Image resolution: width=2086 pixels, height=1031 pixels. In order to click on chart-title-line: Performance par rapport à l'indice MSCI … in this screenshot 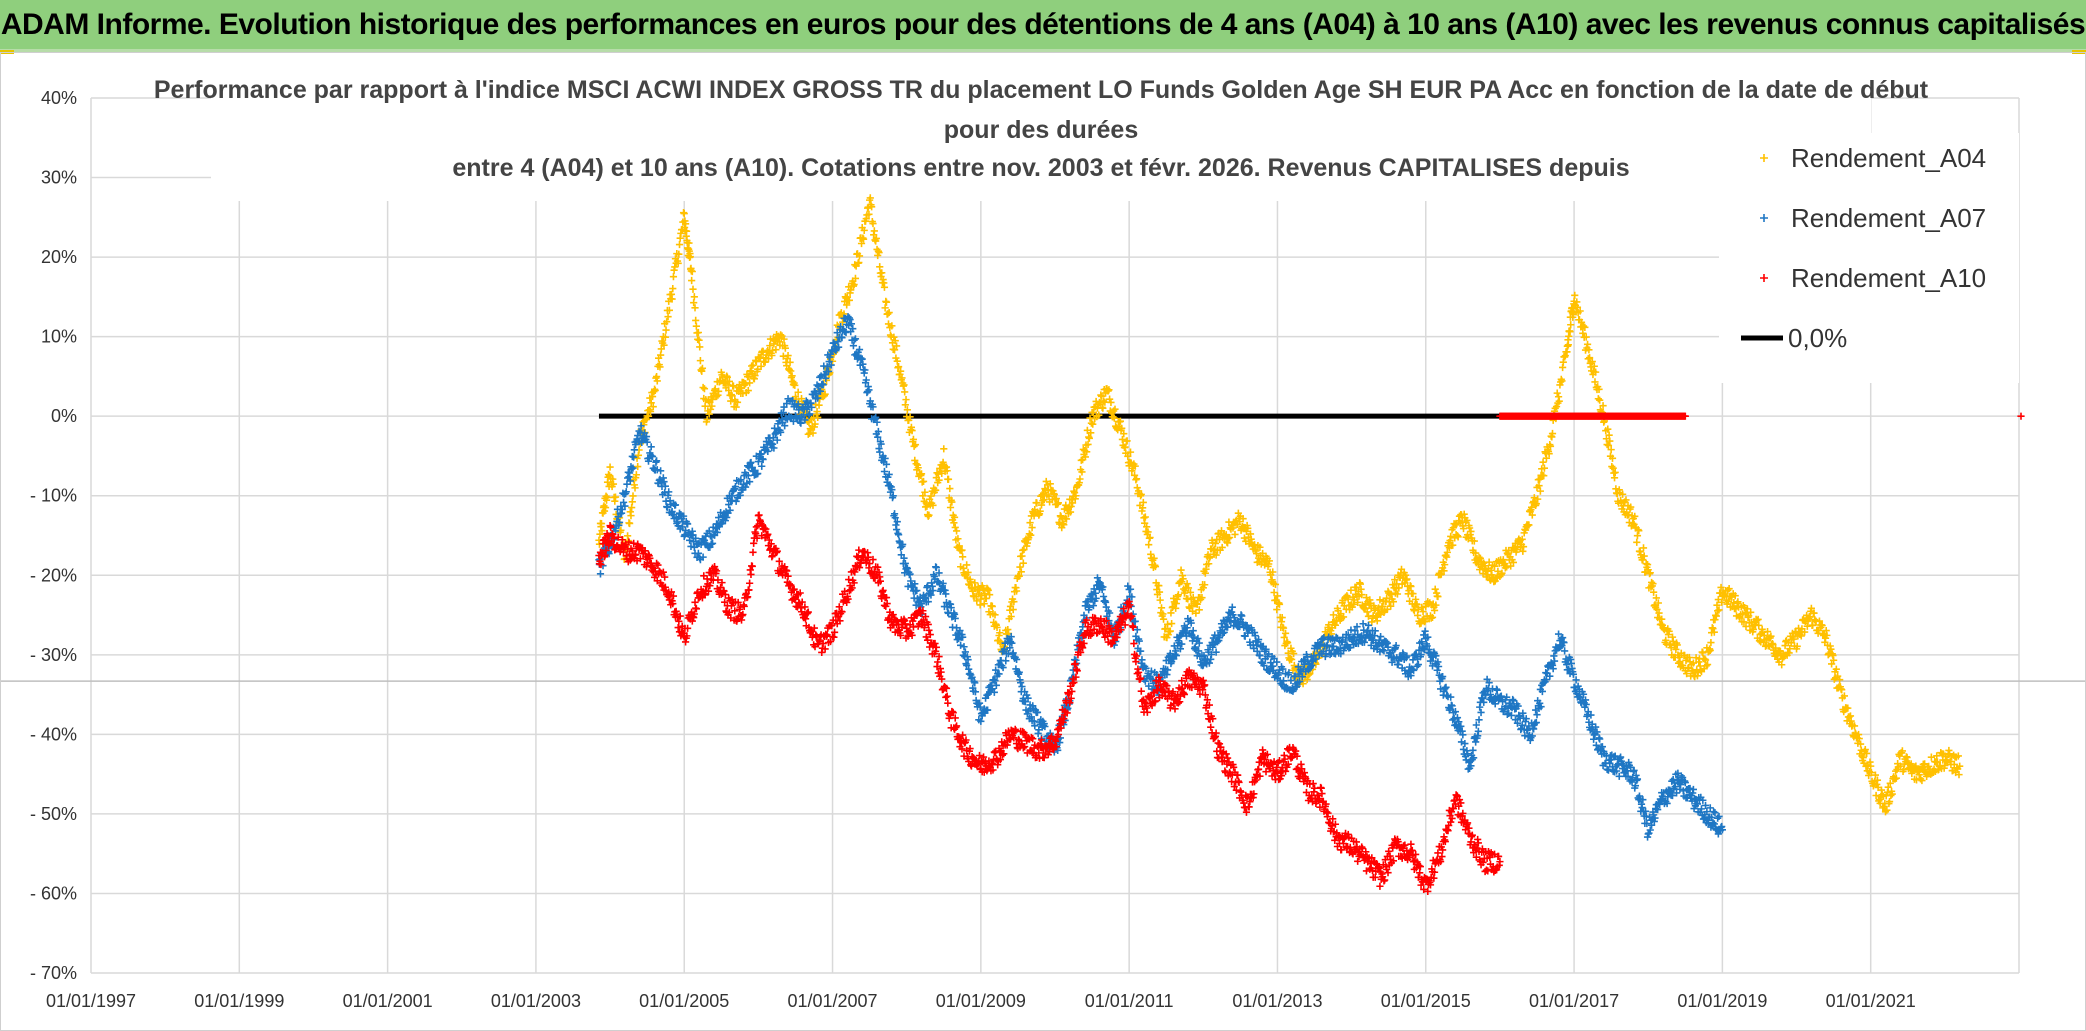, I will do `click(1041, 90)`.